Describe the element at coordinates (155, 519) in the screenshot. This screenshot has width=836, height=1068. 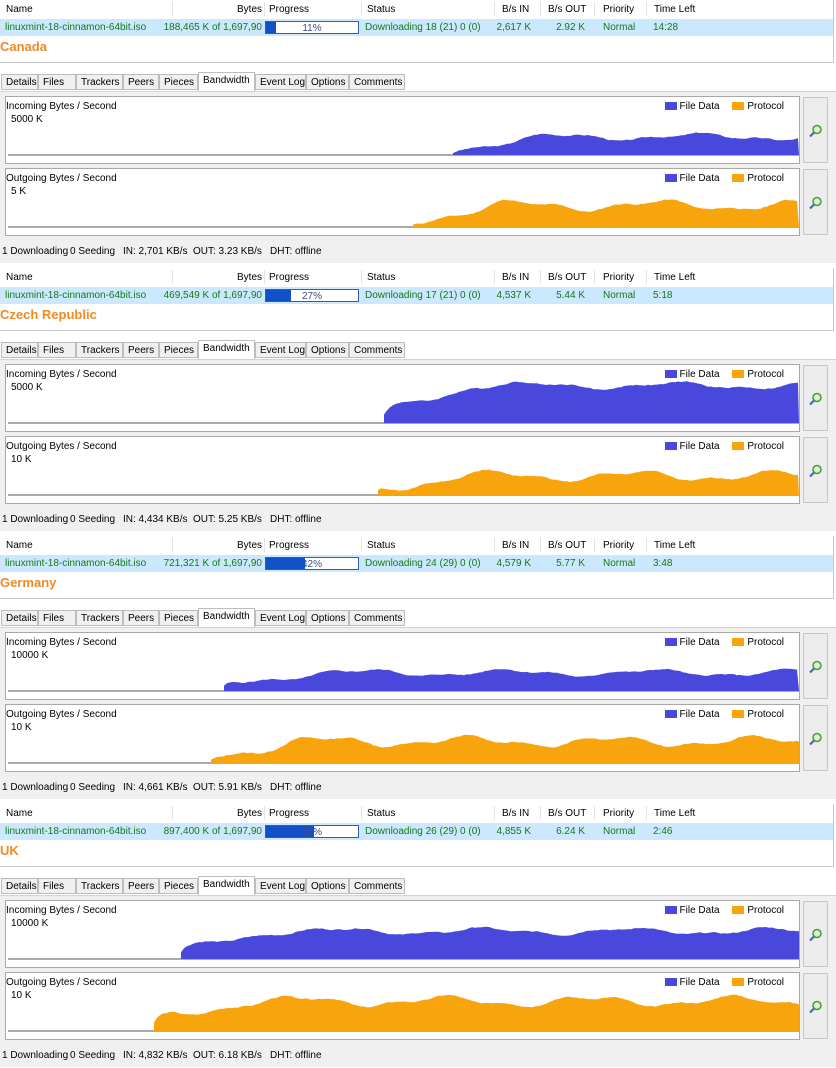
I see `status-in-rate: IN: 4,434 KB/s` at that location.